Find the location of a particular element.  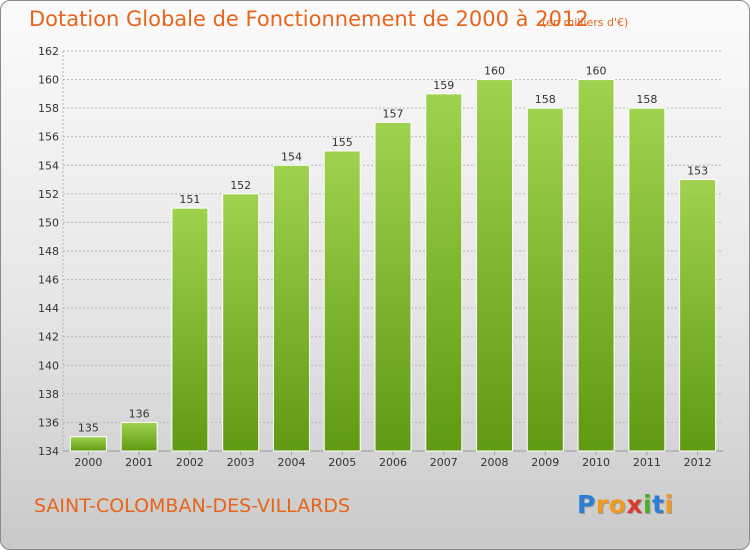

logo-letter: r is located at coordinates (602, 504).